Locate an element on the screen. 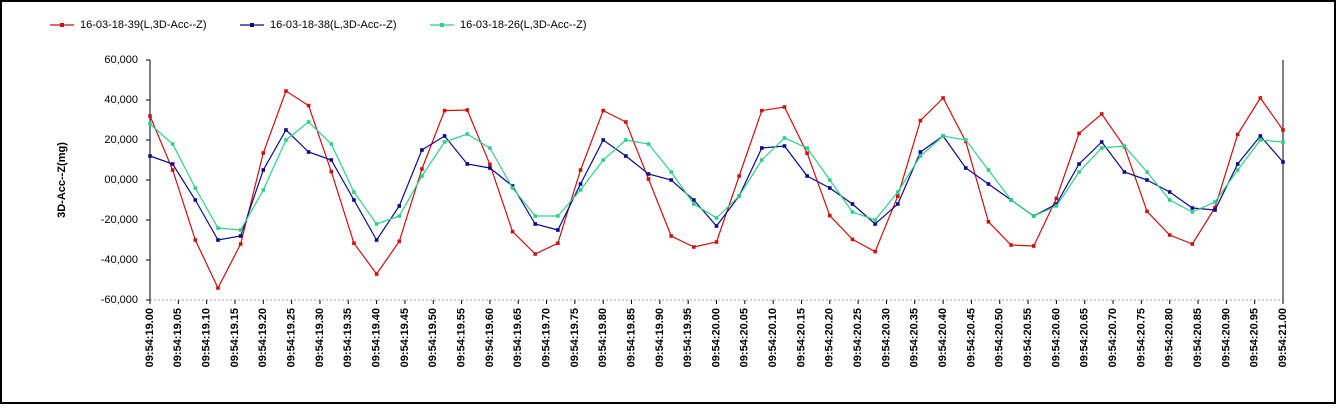 The width and height of the screenshot is (1336, 409). legend-label: 16-03-18-38(L,3D-Acc--Z) is located at coordinates (333, 25).